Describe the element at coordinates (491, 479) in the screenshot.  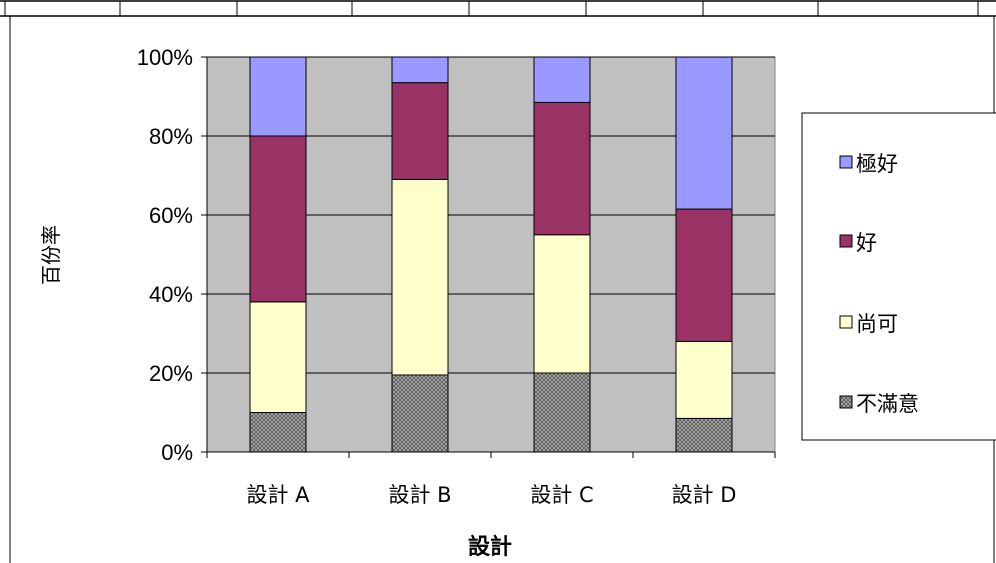
I see `x-axis: 設計 A 設計 B 設計 C 設計 D` at that location.